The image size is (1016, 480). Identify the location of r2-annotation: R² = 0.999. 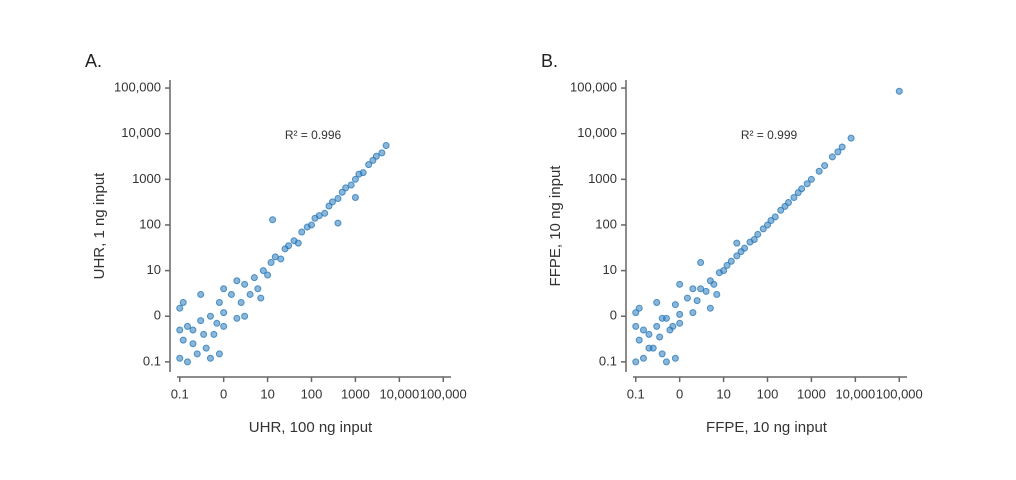
(769, 135).